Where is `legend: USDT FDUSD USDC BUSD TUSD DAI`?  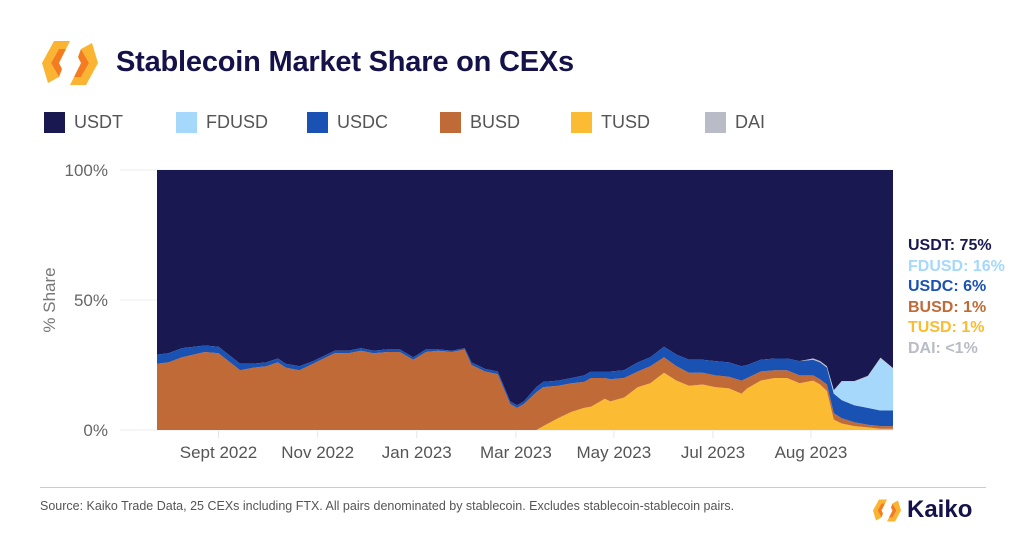 legend: USDT FDUSD USDC BUSD TUSD DAI is located at coordinates (404, 122).